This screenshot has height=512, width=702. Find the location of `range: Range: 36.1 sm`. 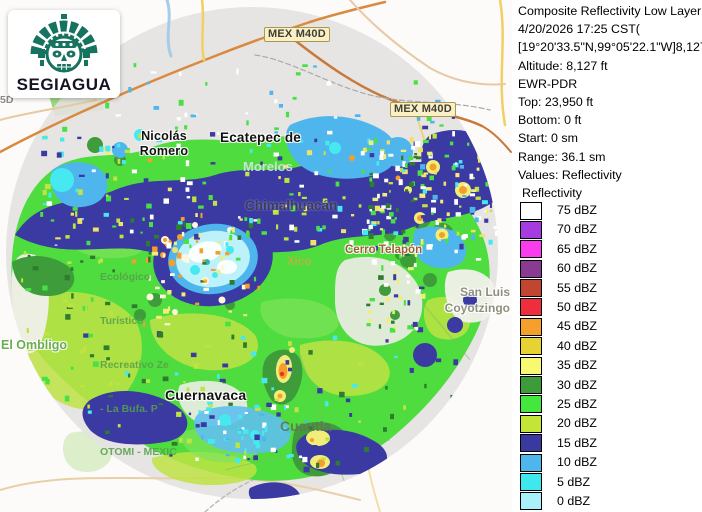

range: Range: 36.1 sm is located at coordinates (562, 156).